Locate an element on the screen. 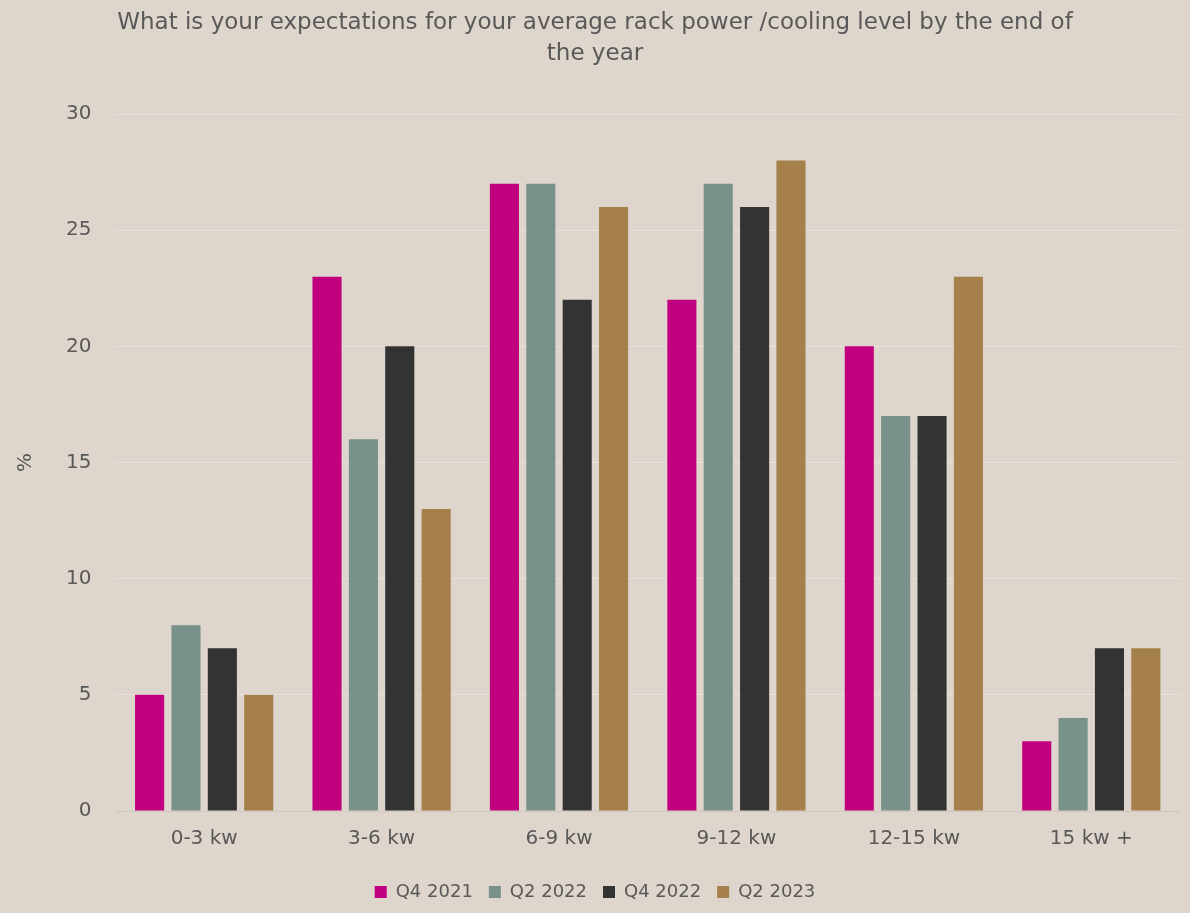 Image resolution: width=1190 pixels, height=913 pixels. y-tick-label: 20 is located at coordinates (79, 344).